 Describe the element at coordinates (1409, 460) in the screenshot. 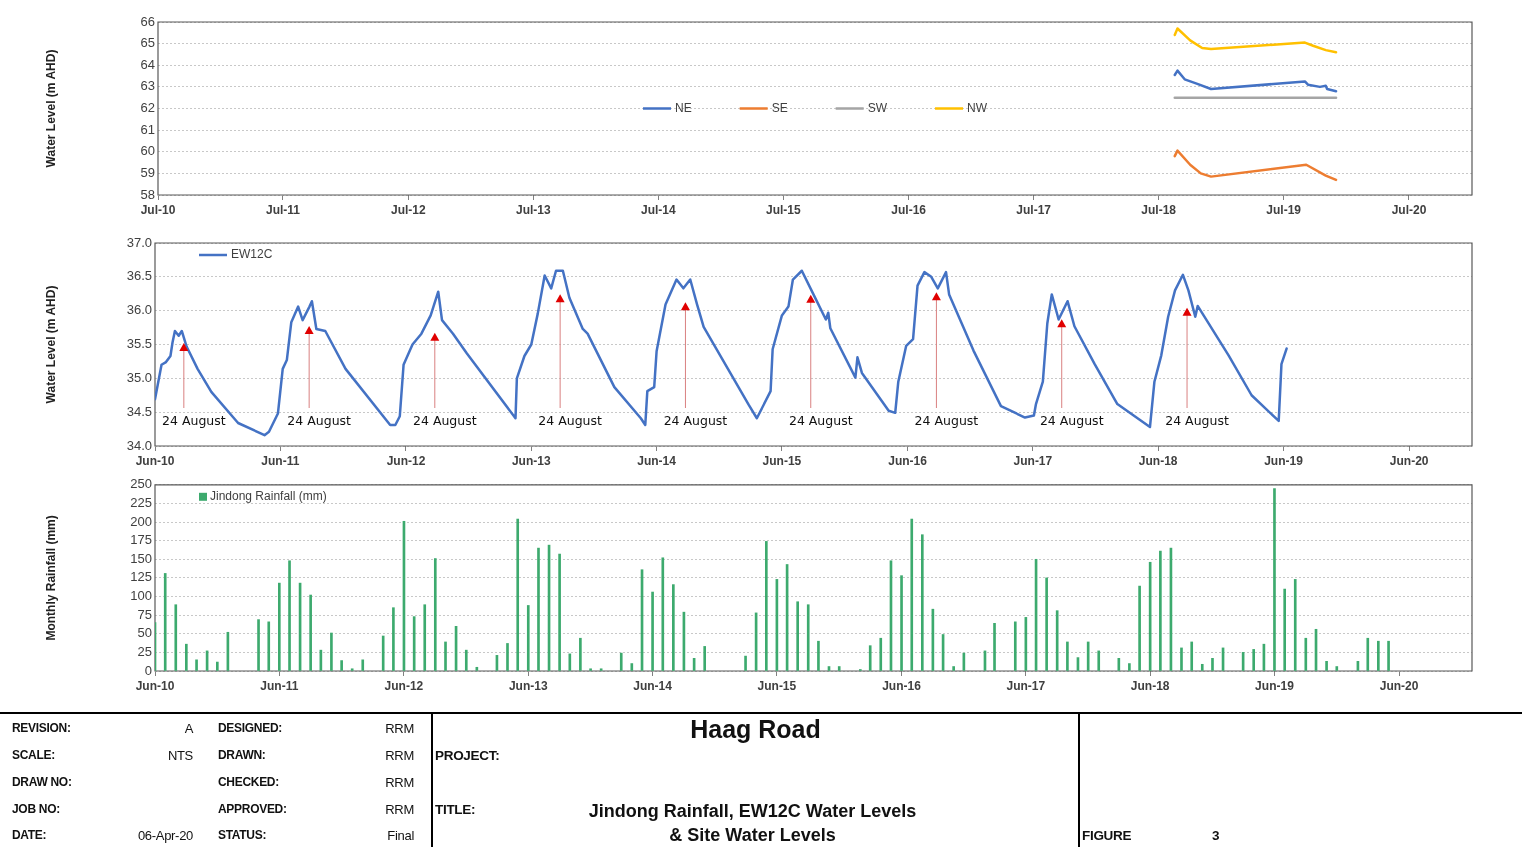

I see `x-tick-label: Jun-20` at that location.